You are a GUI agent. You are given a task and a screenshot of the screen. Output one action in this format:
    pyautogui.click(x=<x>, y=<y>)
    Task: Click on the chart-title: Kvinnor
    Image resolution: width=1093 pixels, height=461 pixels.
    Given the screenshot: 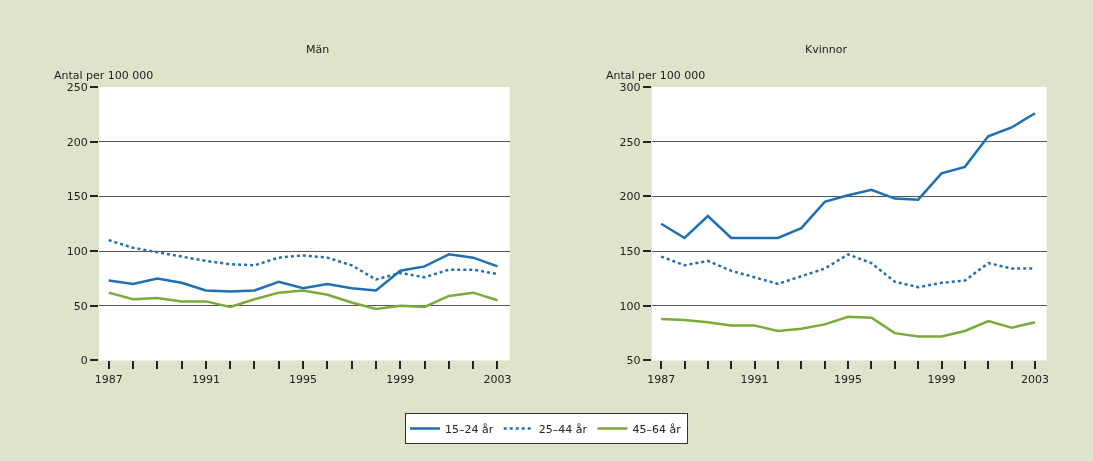 What is the action you would take?
    pyautogui.click(x=826, y=49)
    